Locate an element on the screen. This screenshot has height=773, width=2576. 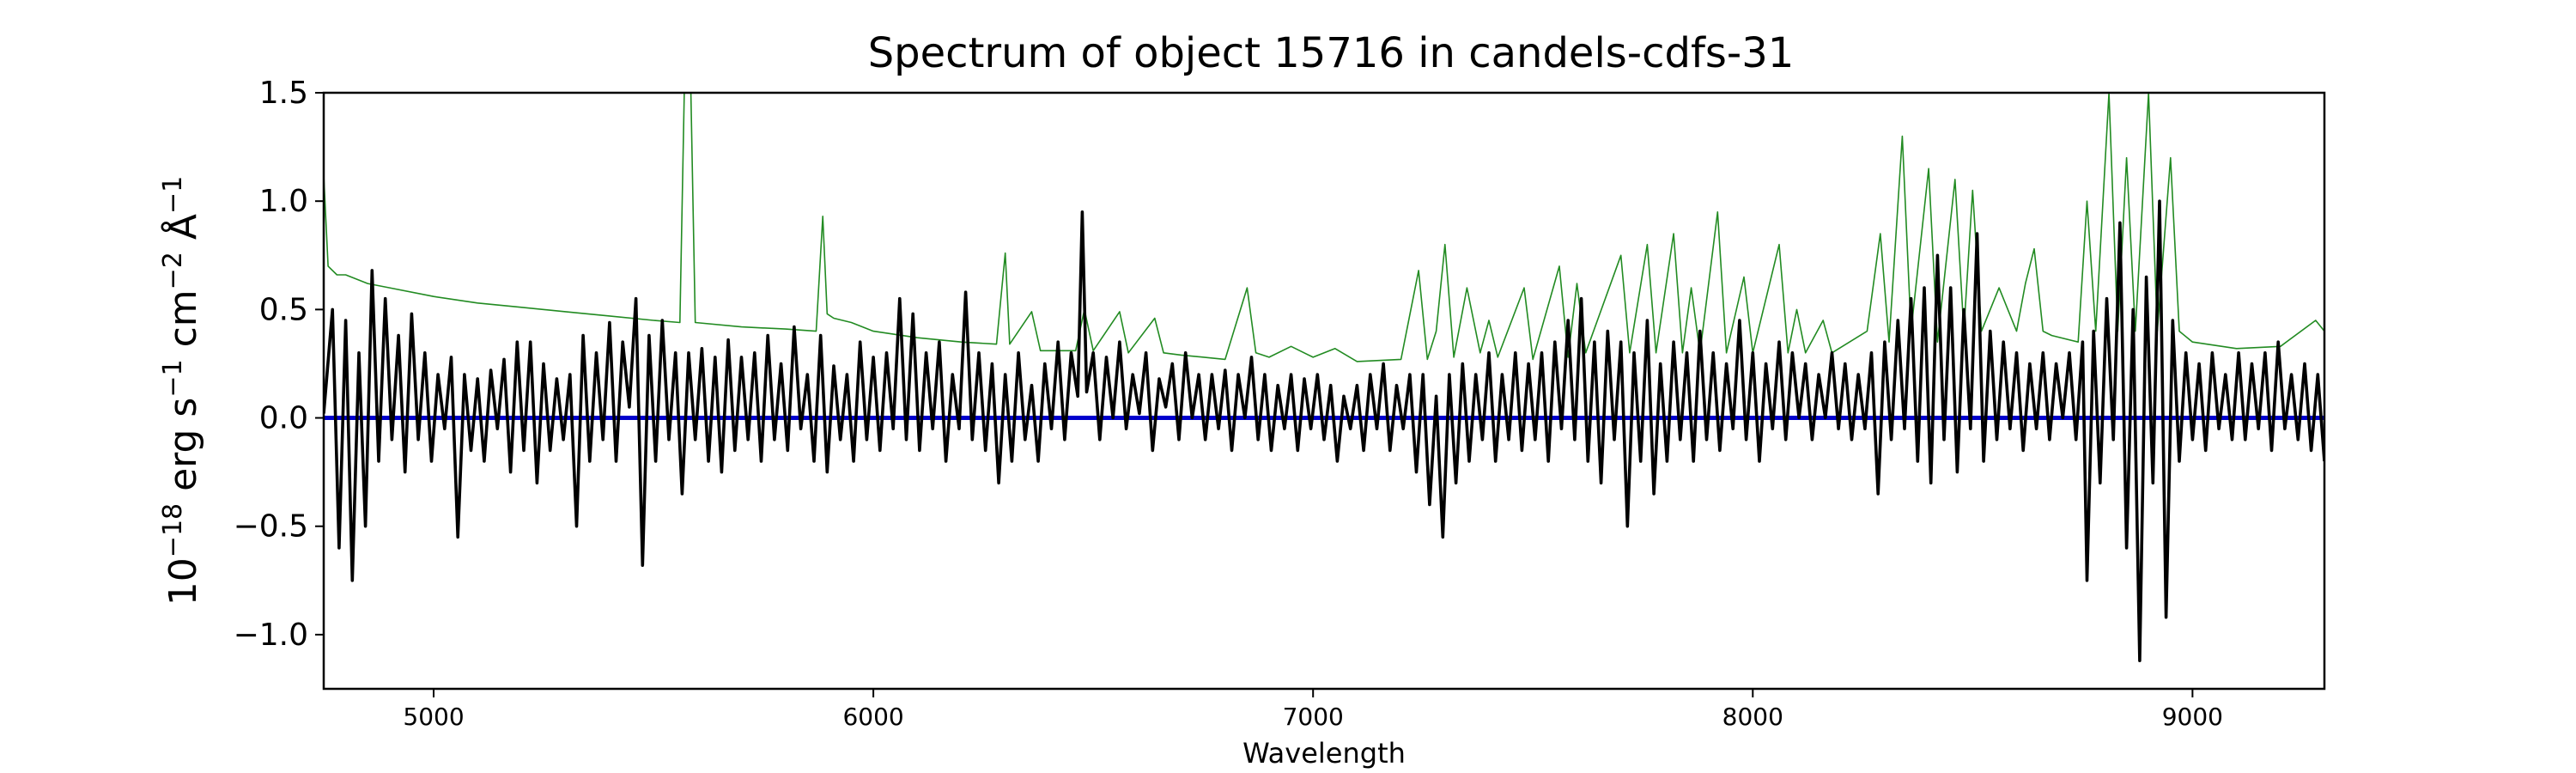
y-tick-label: 0.0 is located at coordinates (283, 418).